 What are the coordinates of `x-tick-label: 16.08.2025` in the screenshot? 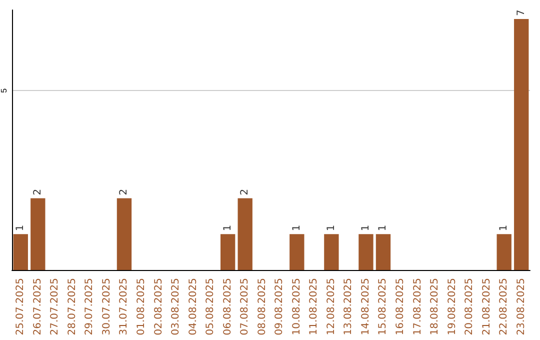 It's located at (400, 307).